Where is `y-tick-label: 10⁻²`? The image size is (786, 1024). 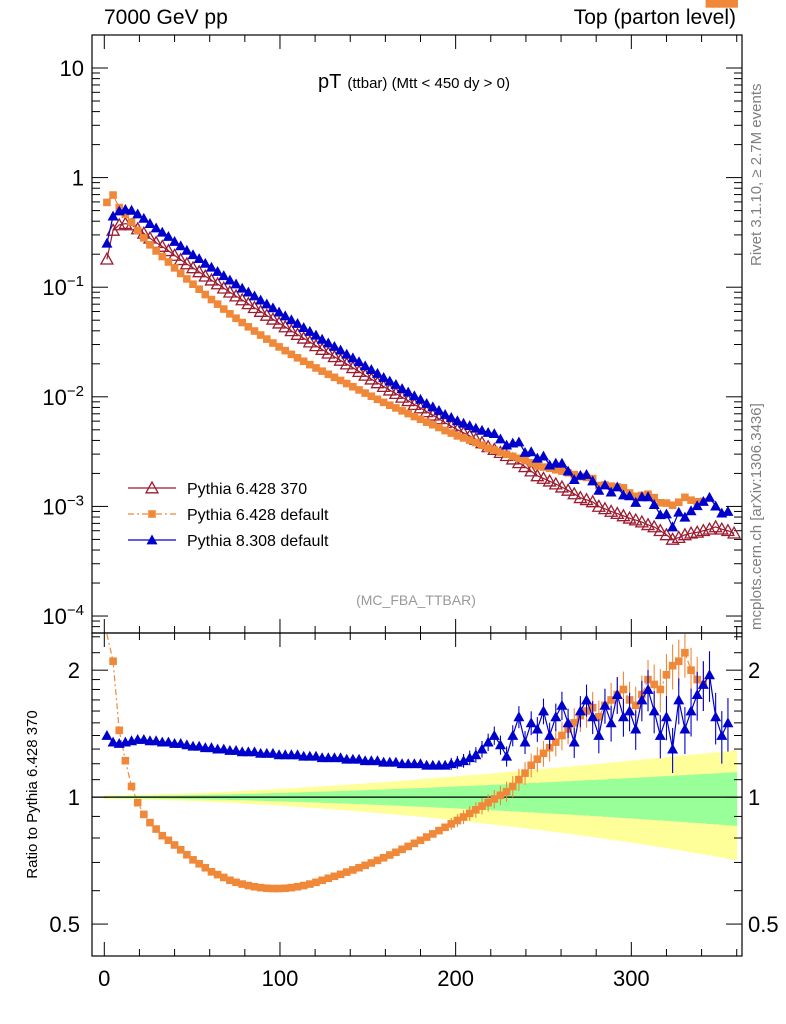
y-tick-label: 10⁻² is located at coordinates (63, 396).